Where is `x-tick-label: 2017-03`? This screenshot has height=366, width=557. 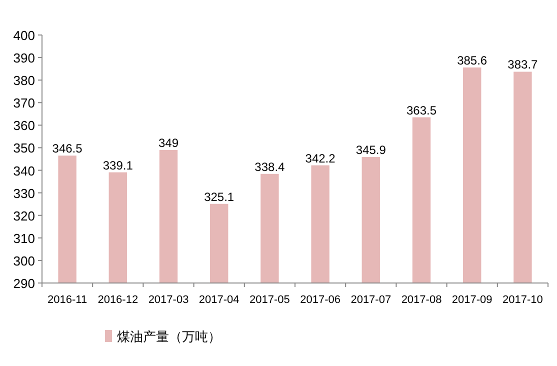 x-tick-label: 2017-03 is located at coordinates (168, 300).